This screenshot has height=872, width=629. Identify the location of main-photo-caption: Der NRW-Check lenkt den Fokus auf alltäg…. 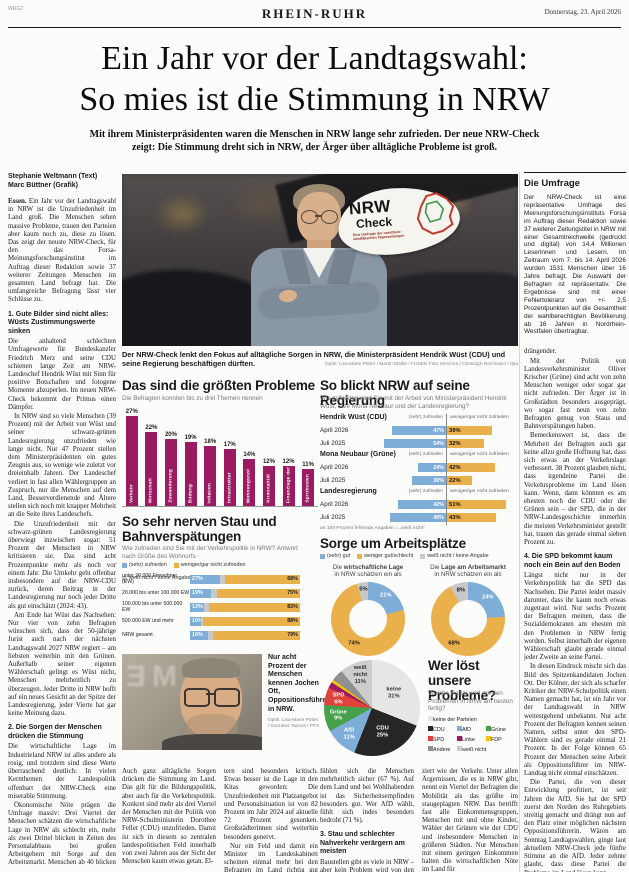
(320, 360).